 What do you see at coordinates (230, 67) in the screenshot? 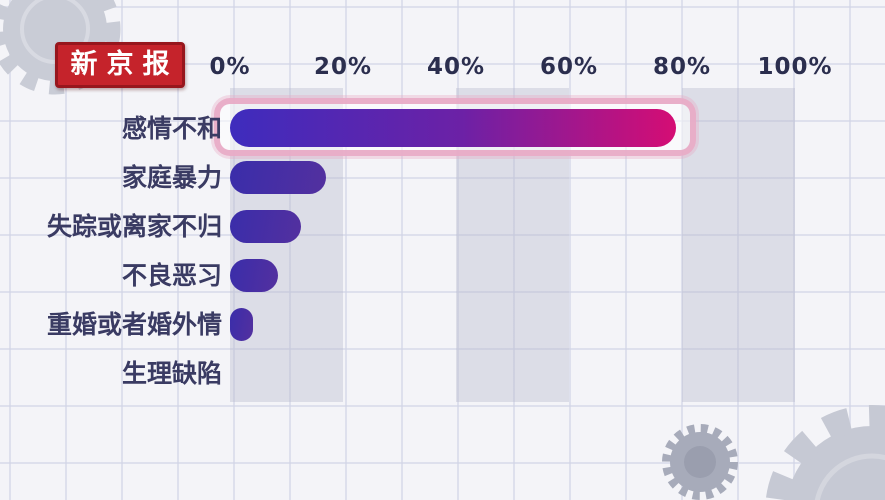
I see `x-tick-label: 0%` at bounding box center [230, 67].